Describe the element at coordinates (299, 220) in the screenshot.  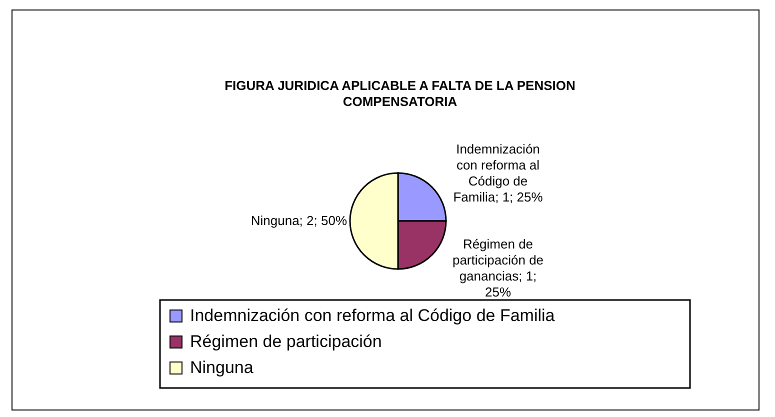
I see `data-label: Ninguna; 2; 50%` at that location.